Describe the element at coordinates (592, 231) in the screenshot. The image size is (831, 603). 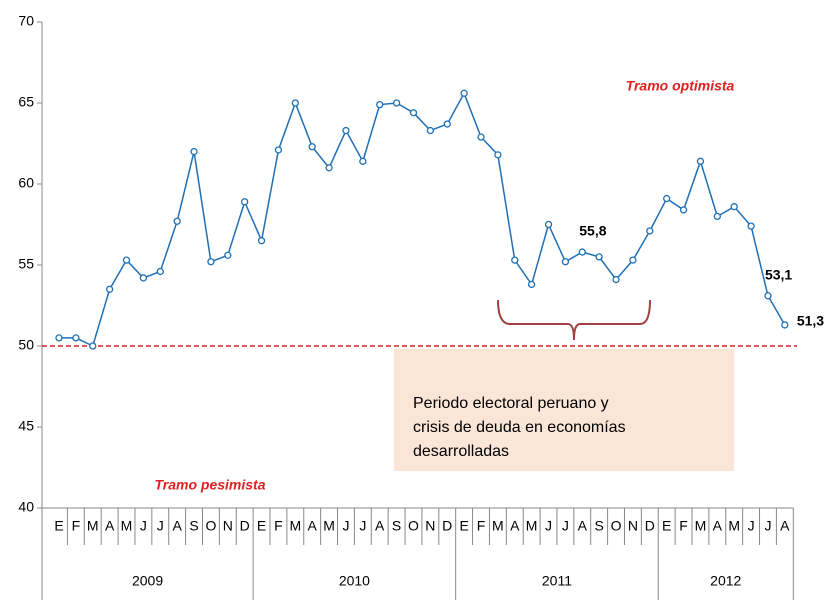
I see `data-label: 55,8` at that location.